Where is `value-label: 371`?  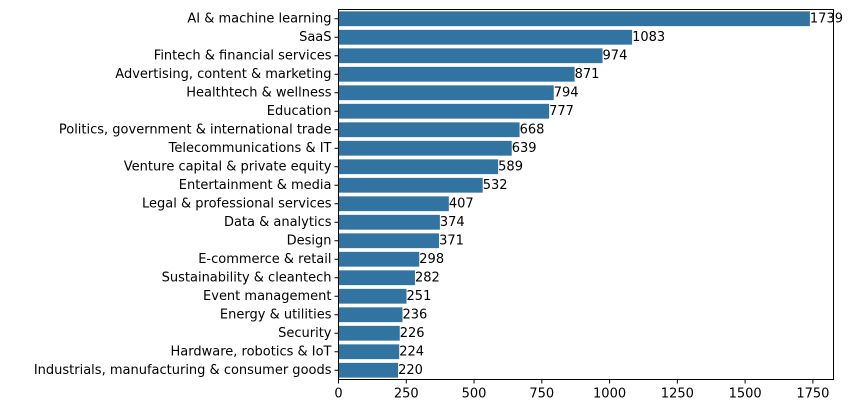 value-label: 371 is located at coordinates (451, 240).